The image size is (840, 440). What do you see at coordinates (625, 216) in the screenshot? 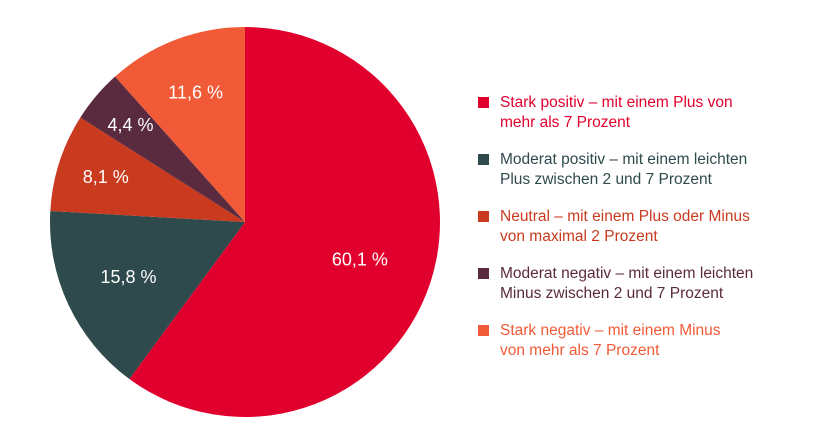
I see `legend-label-line: Neutral – mit einem Plus oder Minus` at bounding box center [625, 216].